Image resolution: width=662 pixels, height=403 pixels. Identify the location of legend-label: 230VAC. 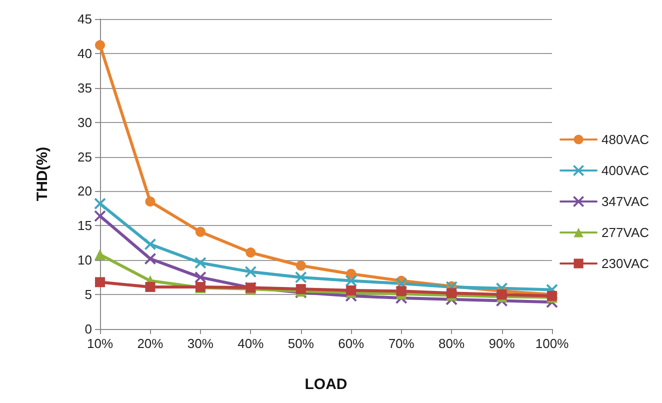
(626, 263).